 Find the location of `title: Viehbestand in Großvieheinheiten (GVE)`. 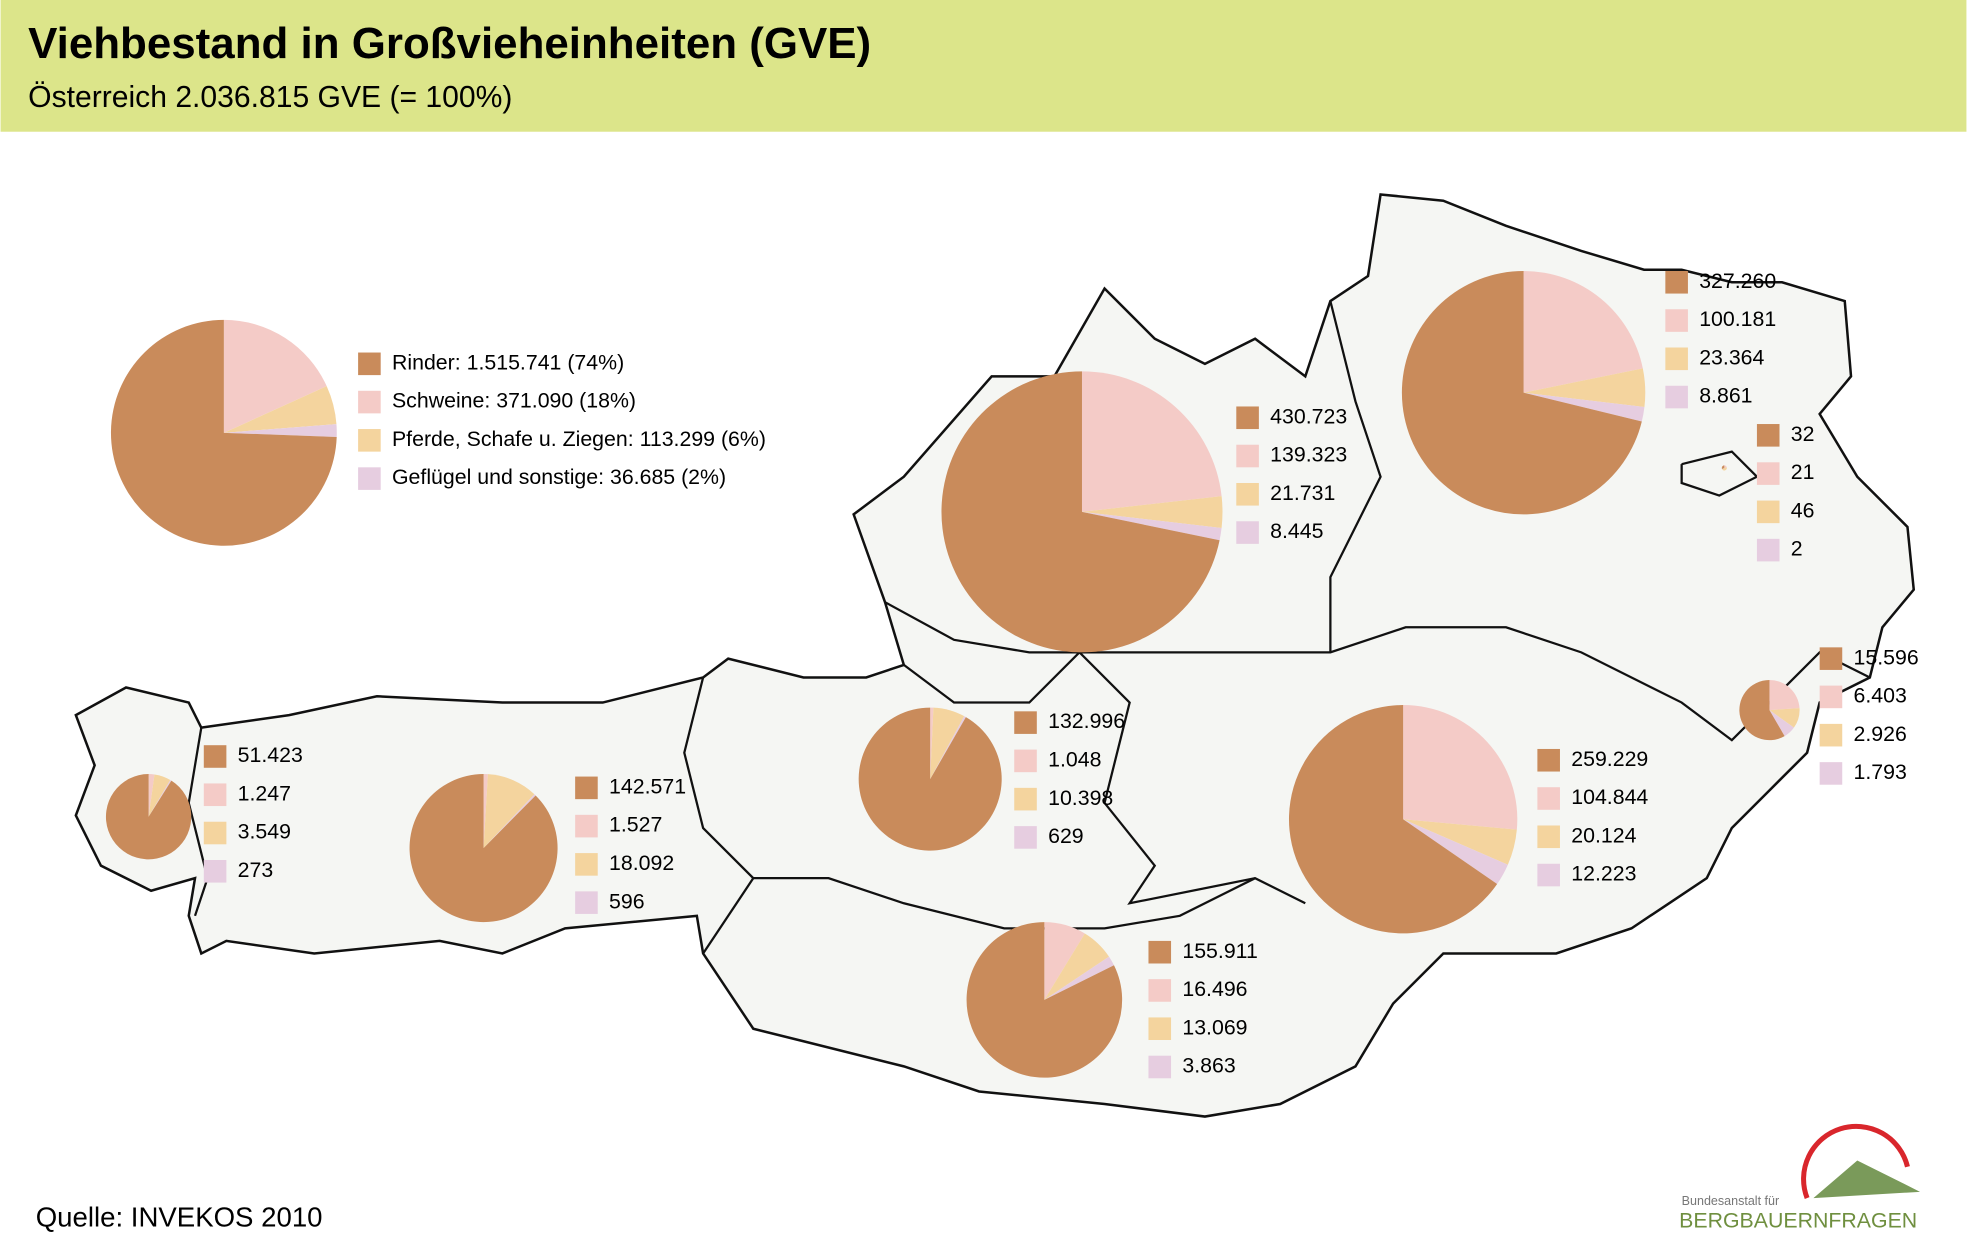

title: Viehbestand in Großvieheinheiten (GVE) is located at coordinates (449, 43).